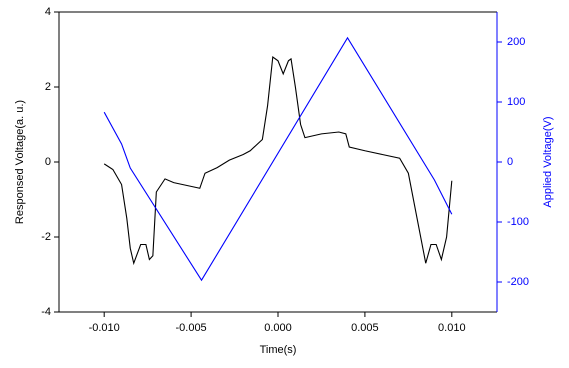 The image size is (569, 368). I want to click on y-tick-label: -2, so click(46, 237).